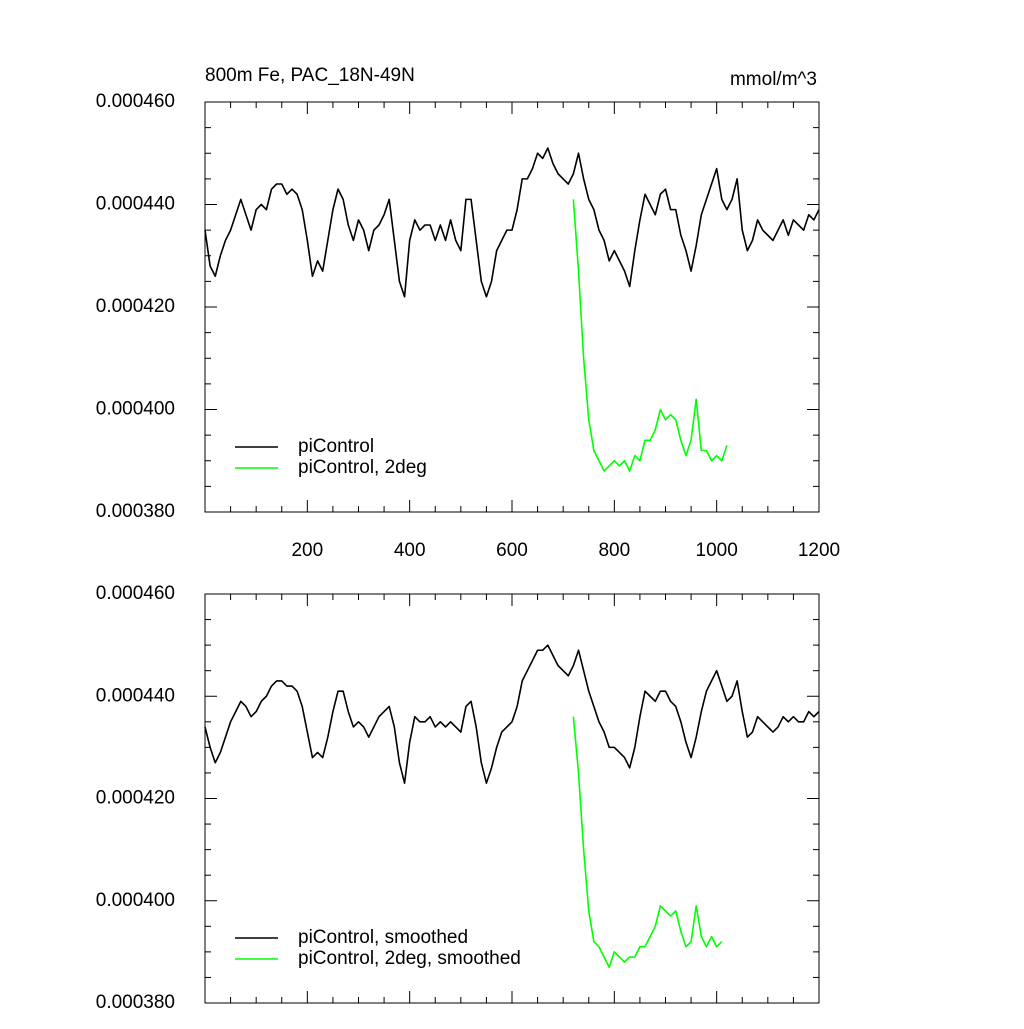  What do you see at coordinates (819, 550) in the screenshot?
I see `x-tick-label: 1200` at bounding box center [819, 550].